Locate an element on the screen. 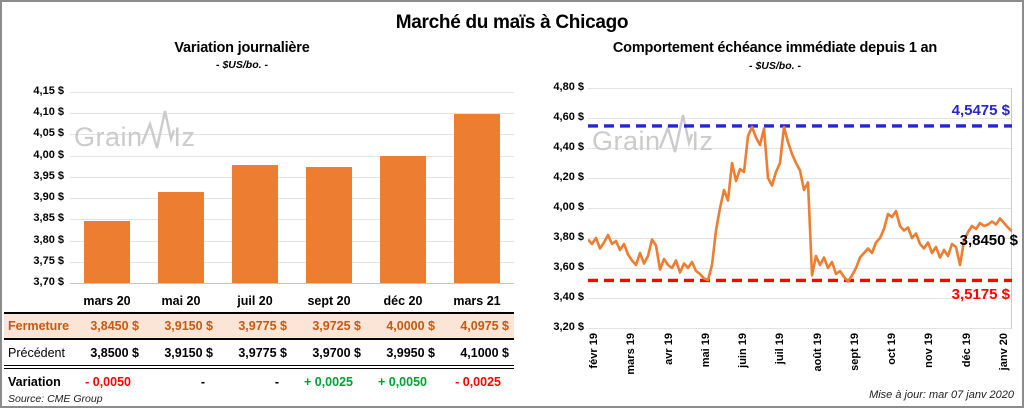  bar-y-tick-label: 3,95 $ is located at coordinates (48, 175).